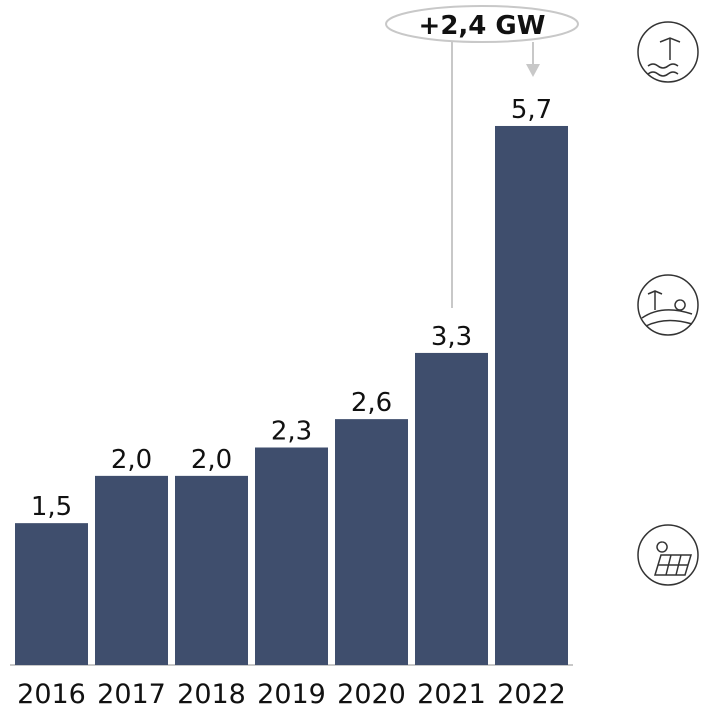 This screenshot has height=708, width=706. What do you see at coordinates (451, 693) in the screenshot?
I see `x-tick-label: 2021` at bounding box center [451, 693].